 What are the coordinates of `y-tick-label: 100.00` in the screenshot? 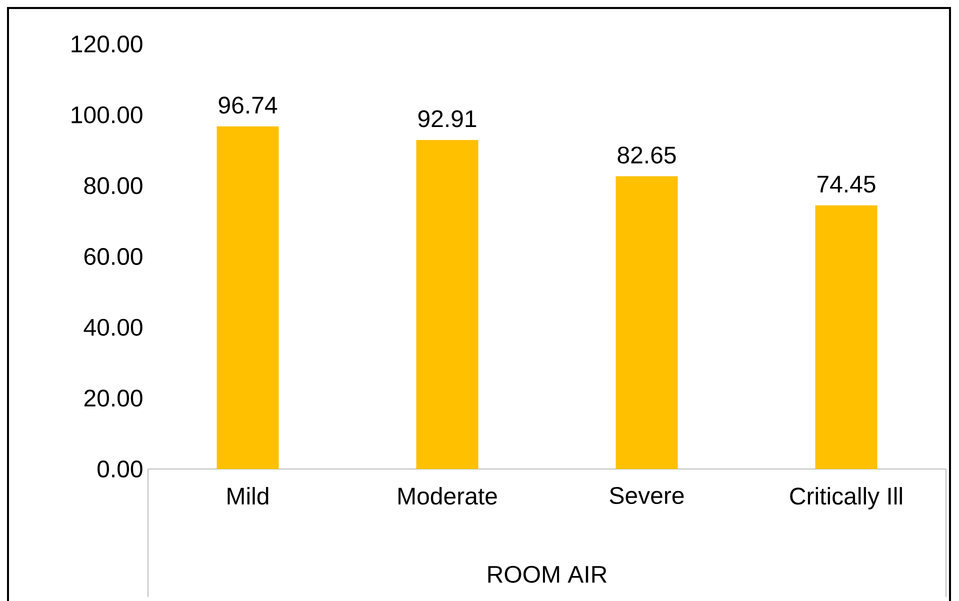 It's located at (107, 115).